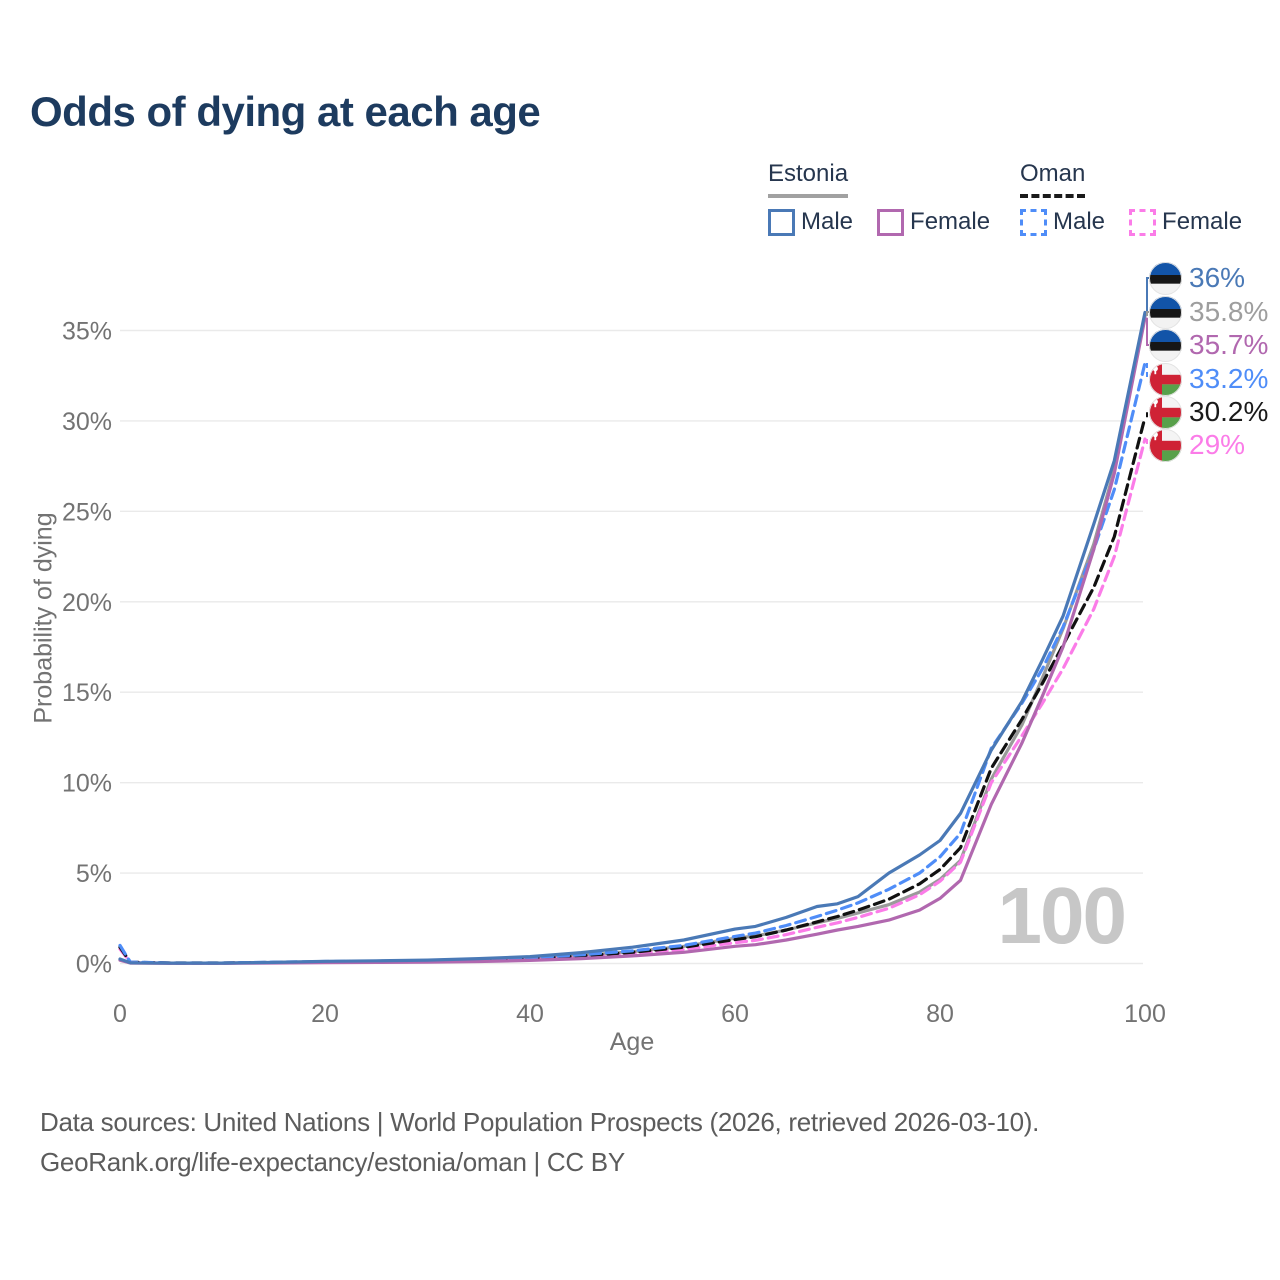 The height and width of the screenshot is (1280, 1280). Describe the element at coordinates (735, 1014) in the screenshot. I see `x-tick-label: 60` at that location.